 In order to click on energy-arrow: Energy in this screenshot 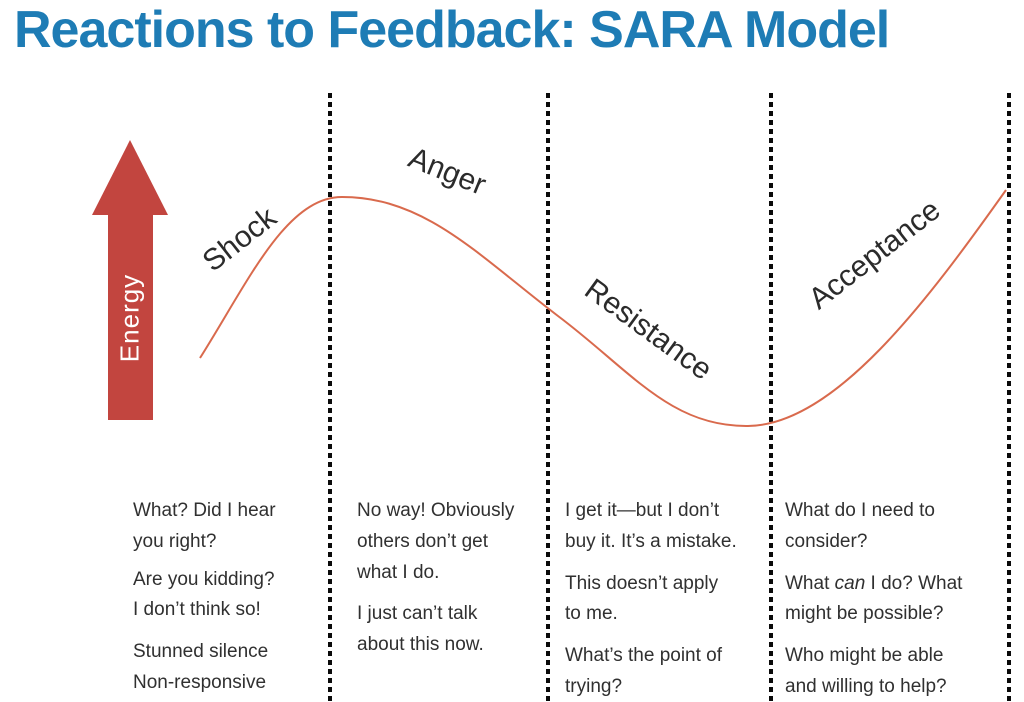, I will do `click(130, 280)`.